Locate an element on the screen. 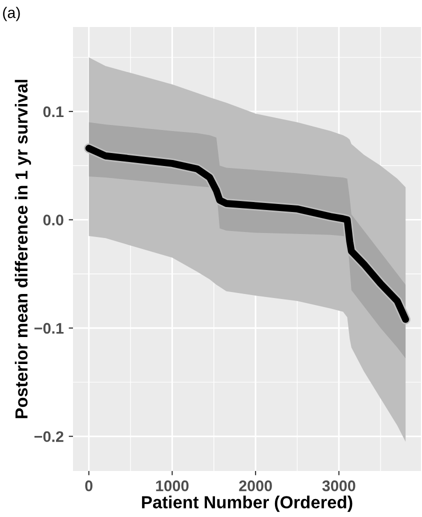 The height and width of the screenshot is (517, 422). x-tick-label: 0 is located at coordinates (88, 486).